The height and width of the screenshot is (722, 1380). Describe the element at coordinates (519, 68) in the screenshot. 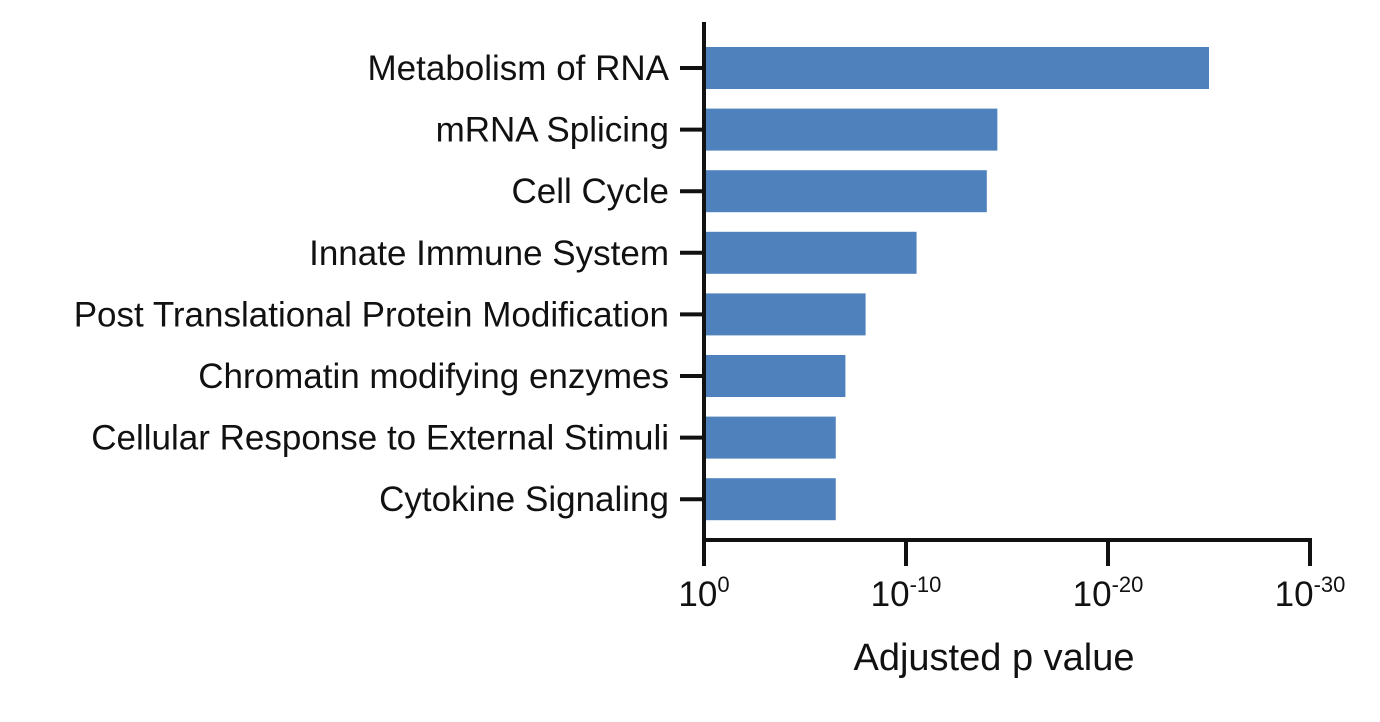

I see `category-label-0: Metabolism of RNA` at that location.